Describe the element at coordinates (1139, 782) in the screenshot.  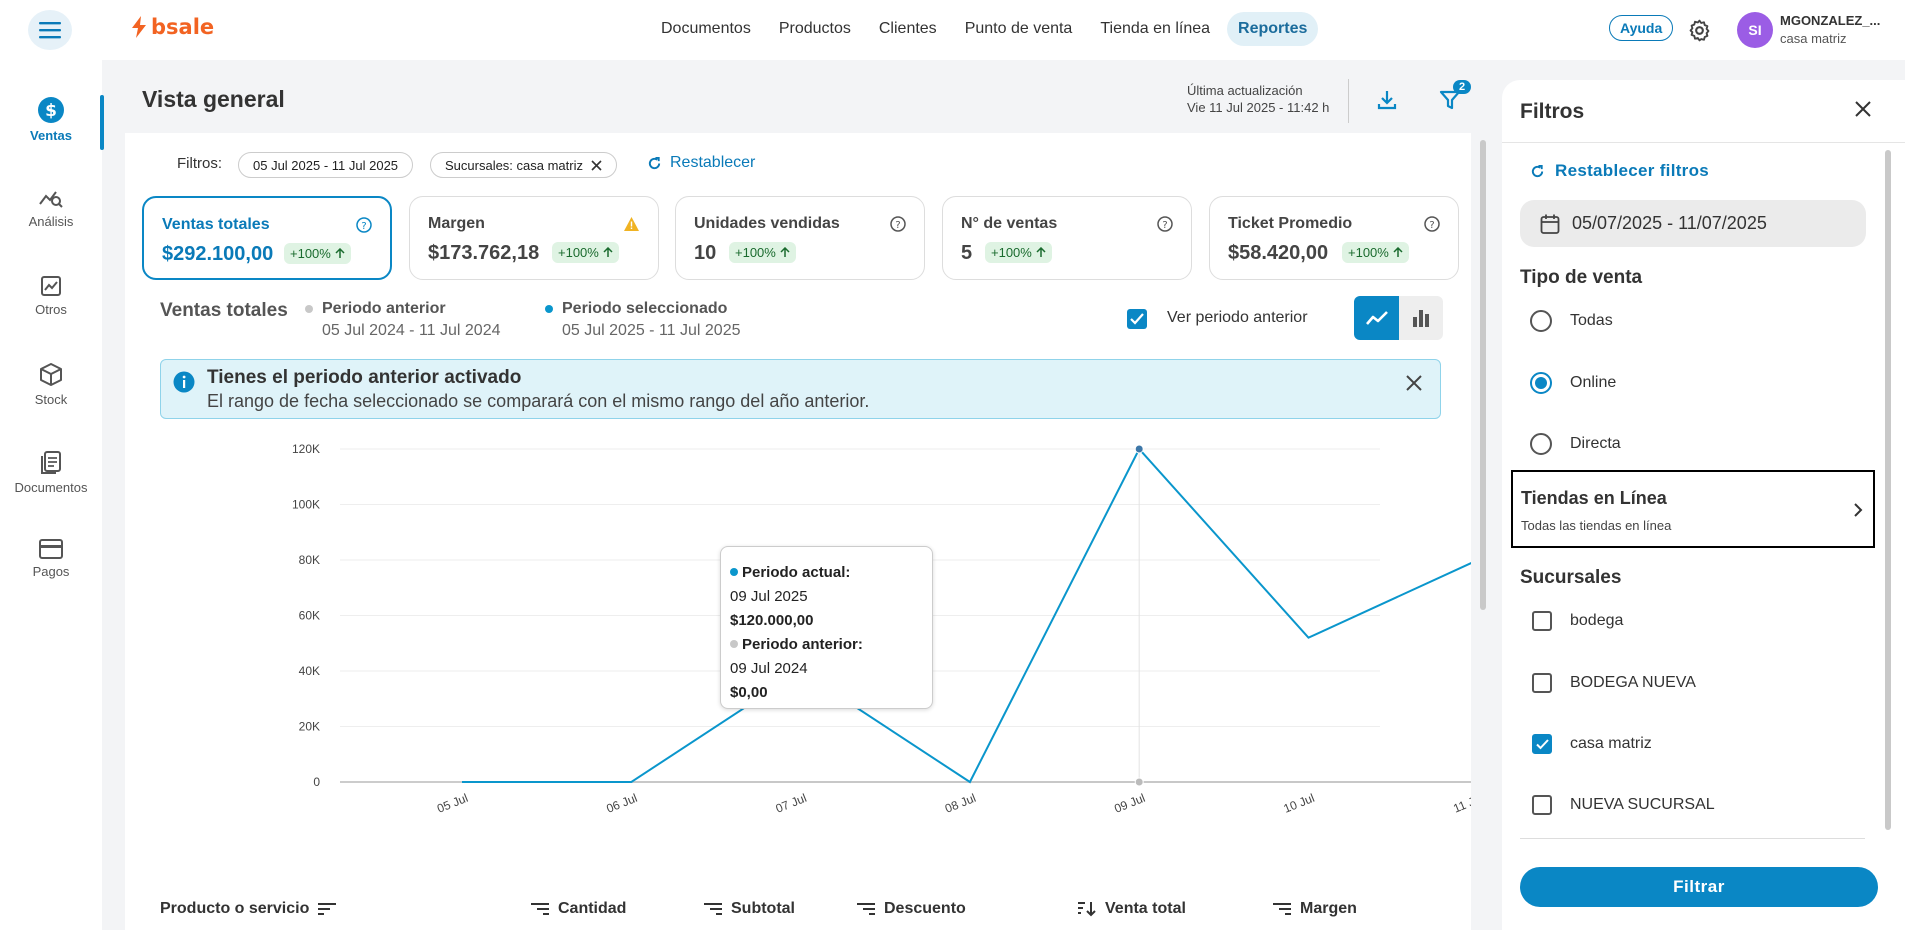
I see `highlight-point` at that location.